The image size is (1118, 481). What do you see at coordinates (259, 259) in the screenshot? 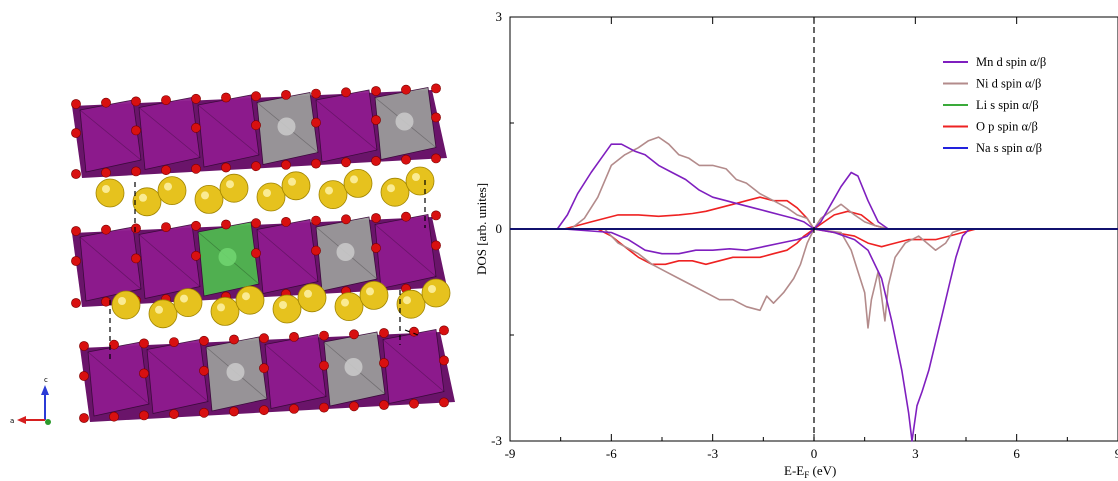
I see `octahedral-layer` at bounding box center [259, 259].